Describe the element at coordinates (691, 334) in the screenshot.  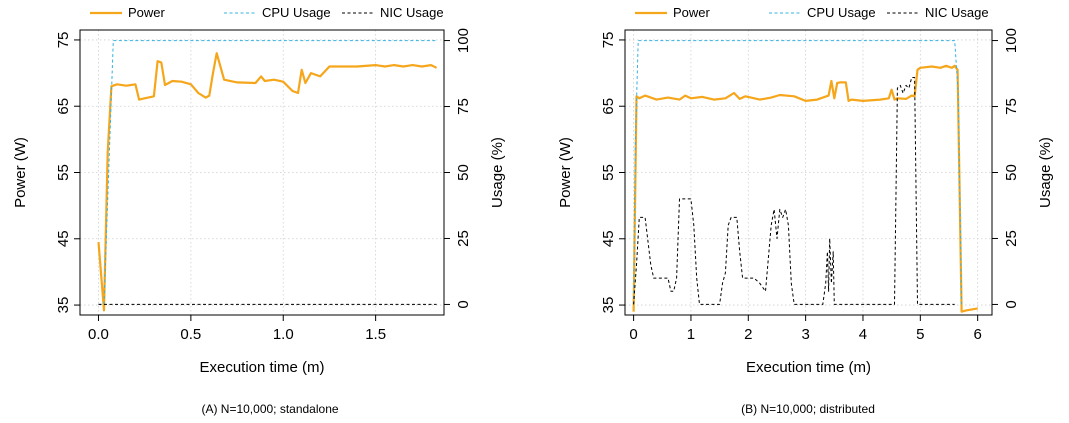
I see `x-tick-label: 1` at that location.